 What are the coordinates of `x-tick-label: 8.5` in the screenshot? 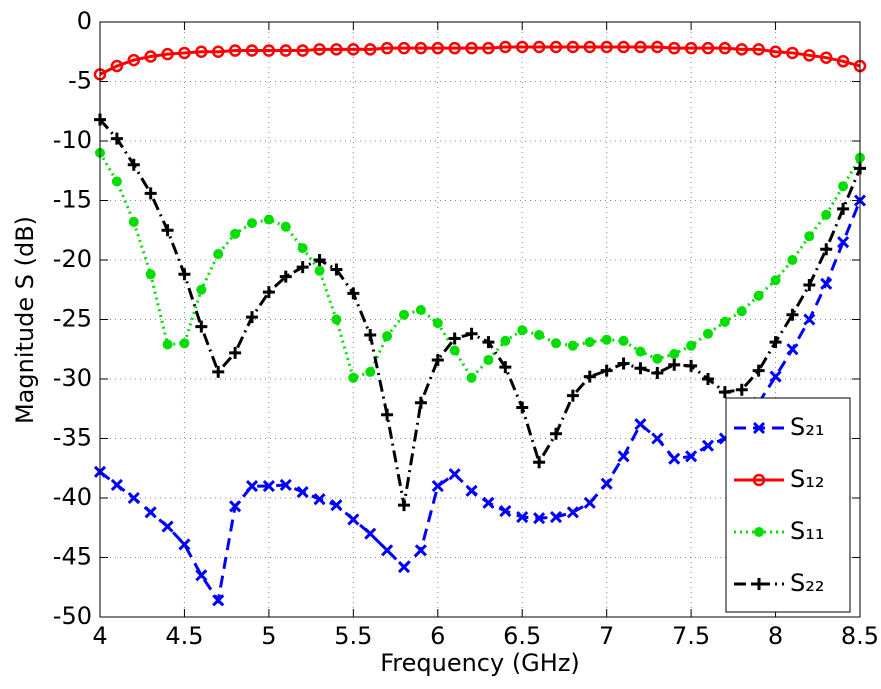 It's located at (860, 636).